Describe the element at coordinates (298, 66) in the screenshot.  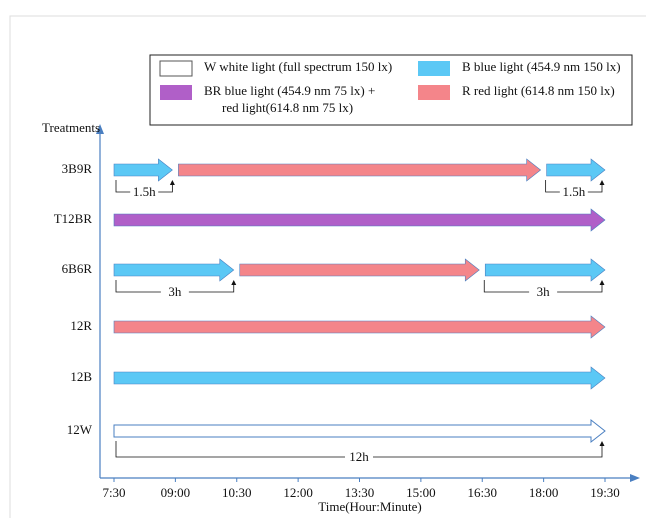
I see `legend-label: W white light (full spectrum 150 lx)` at that location.